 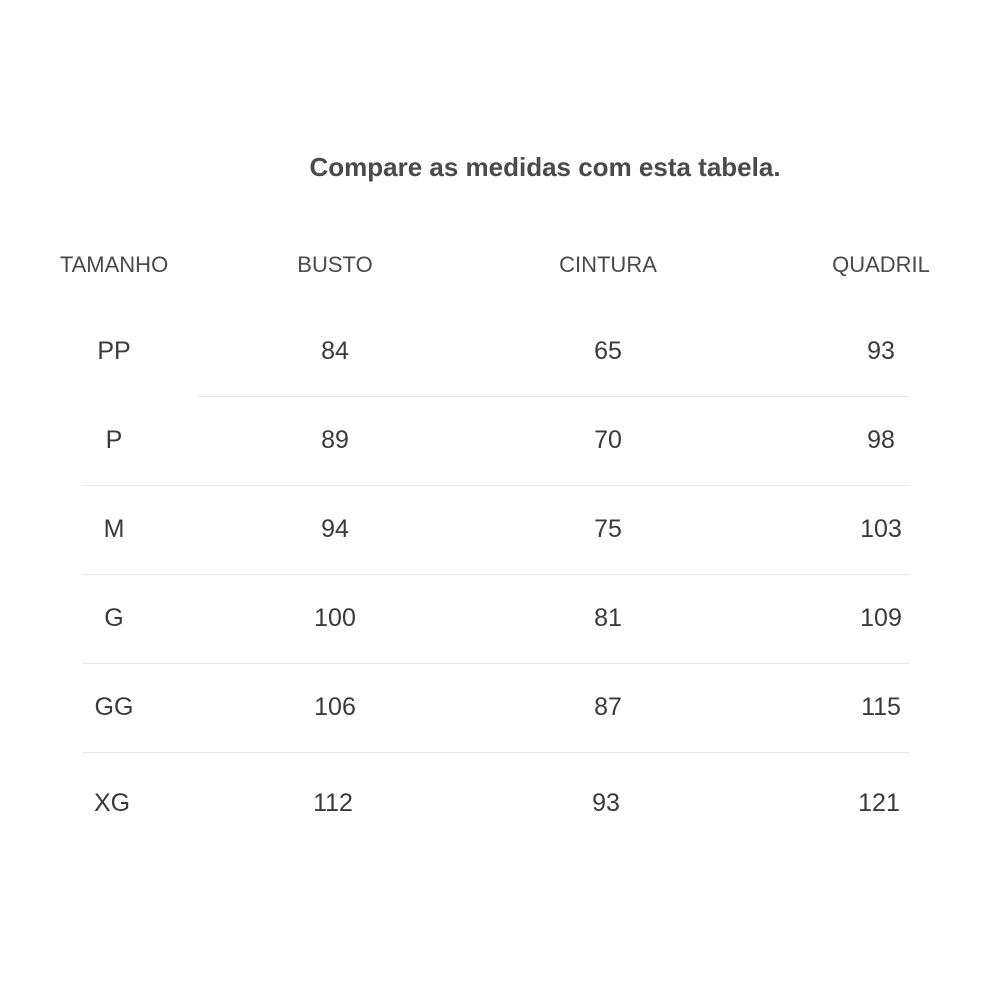 I want to click on quadril-cell: 115, so click(x=881, y=707).